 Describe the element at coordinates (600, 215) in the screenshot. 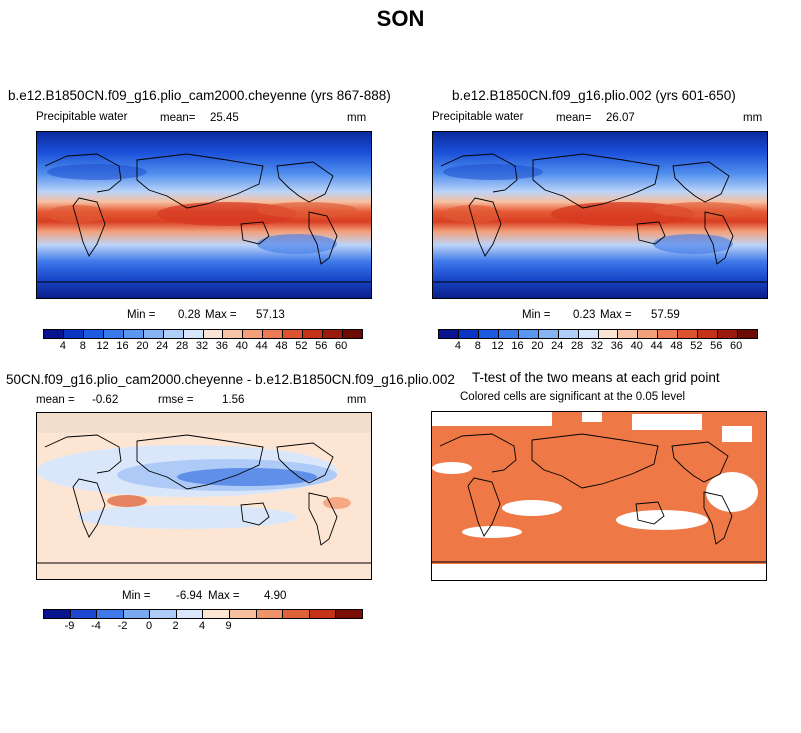

I see `precipitable-water-map-b` at that location.